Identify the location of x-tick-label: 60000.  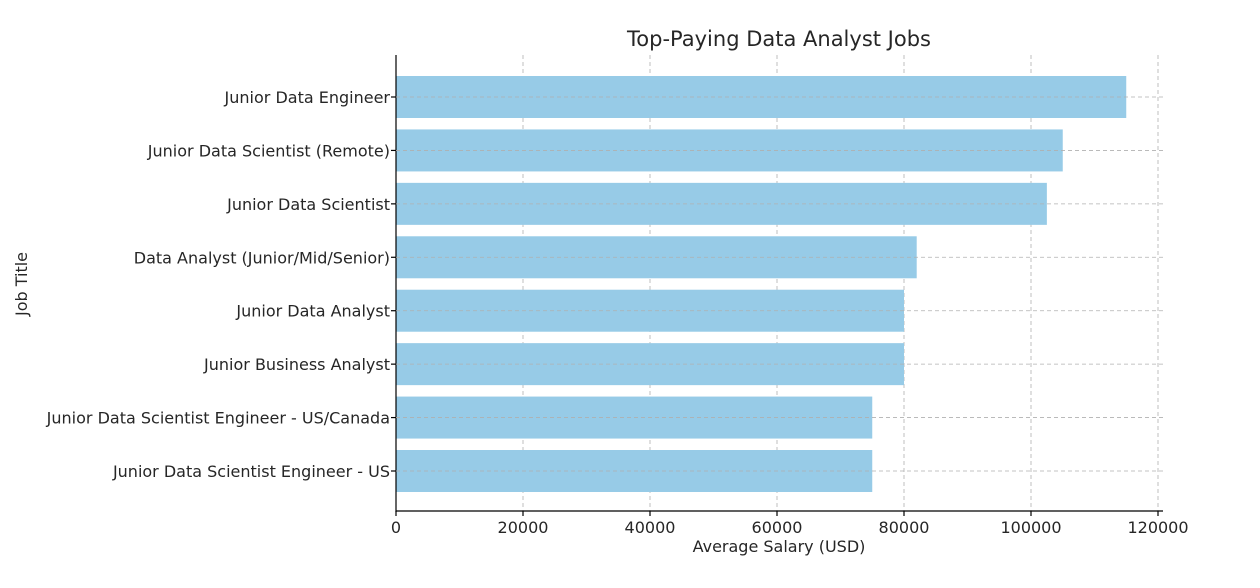
(777, 527).